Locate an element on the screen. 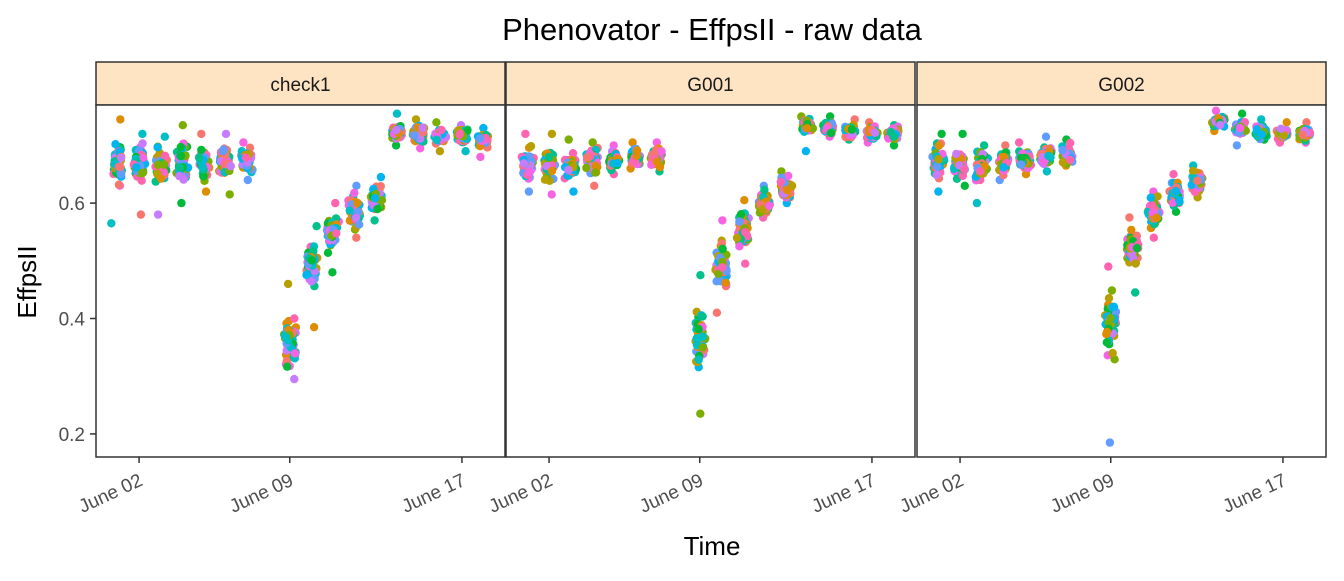 This screenshot has width=1344, height=581. chart-title: Phenovator - EffpsII - raw data is located at coordinates (712, 29).